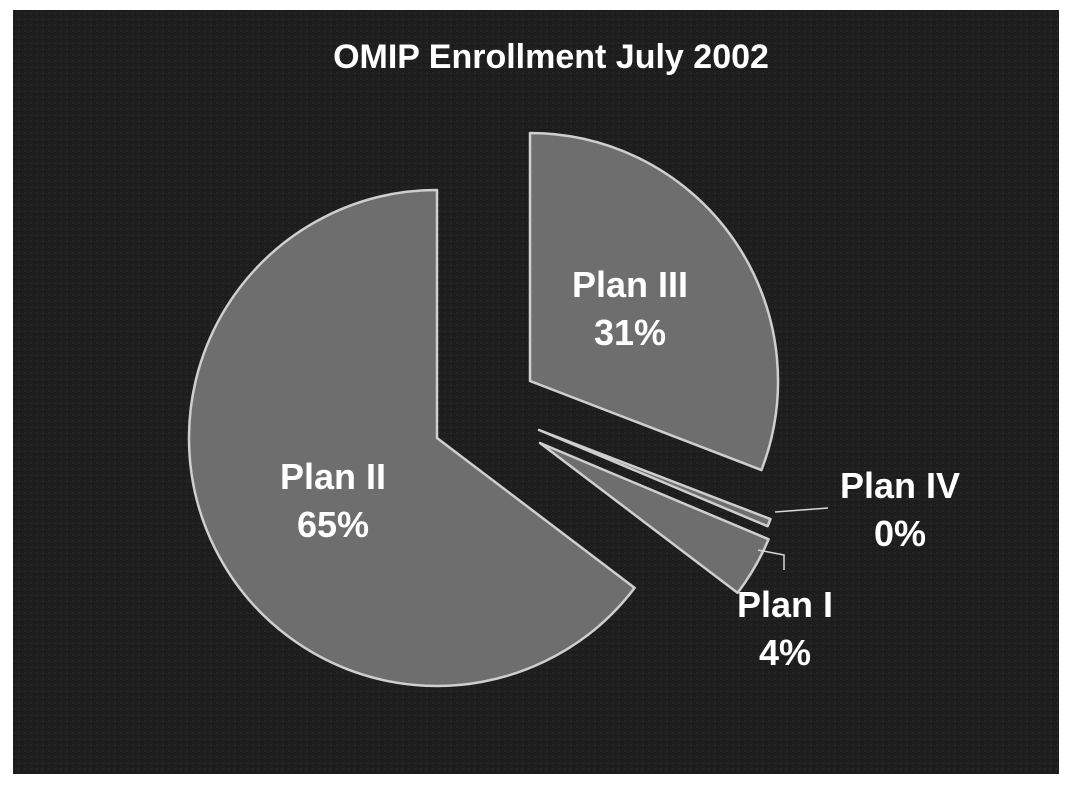  Describe the element at coordinates (551, 57) in the screenshot. I see `chart-title: OMIP Enrollment July 2002` at that location.